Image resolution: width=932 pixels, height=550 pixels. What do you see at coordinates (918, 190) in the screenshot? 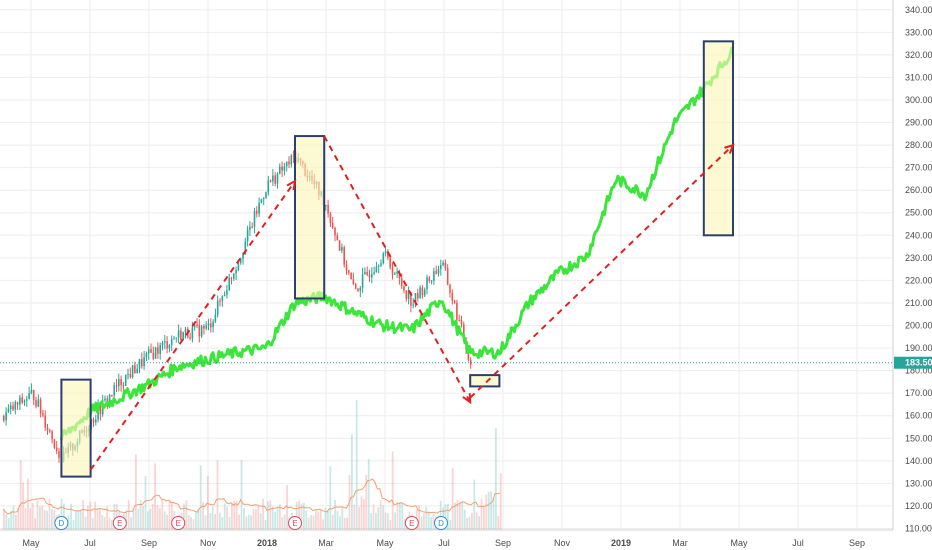
I see `price-tick-label: 260.00` at bounding box center [918, 190].